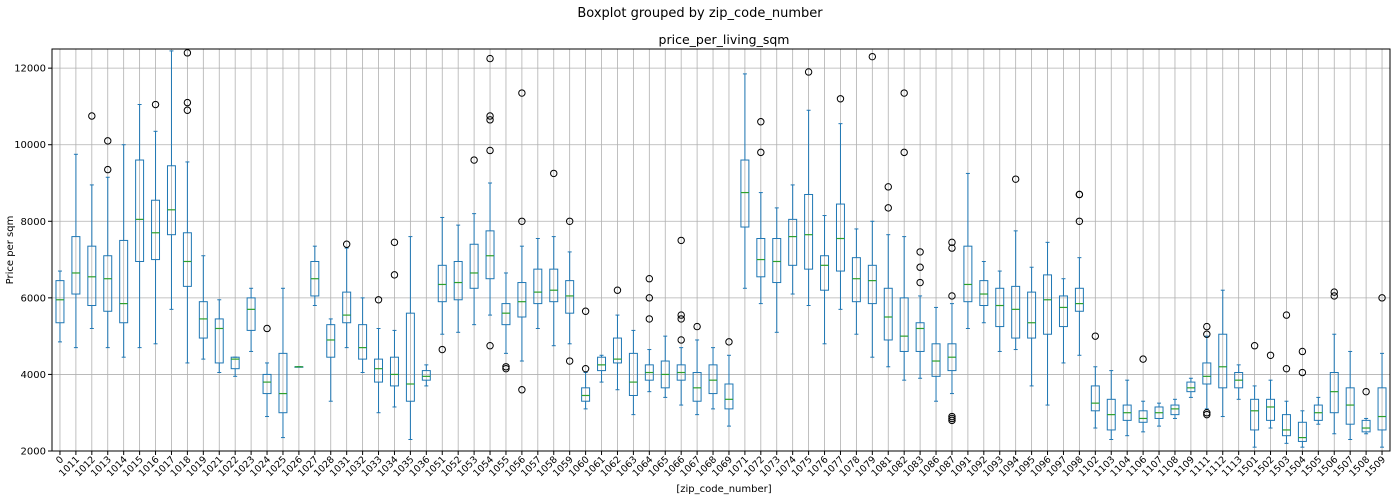 This screenshot has height=500, width=1400. What do you see at coordinates (30, 145) in the screenshot?
I see `y-tick-label: 10000` at bounding box center [30, 145].